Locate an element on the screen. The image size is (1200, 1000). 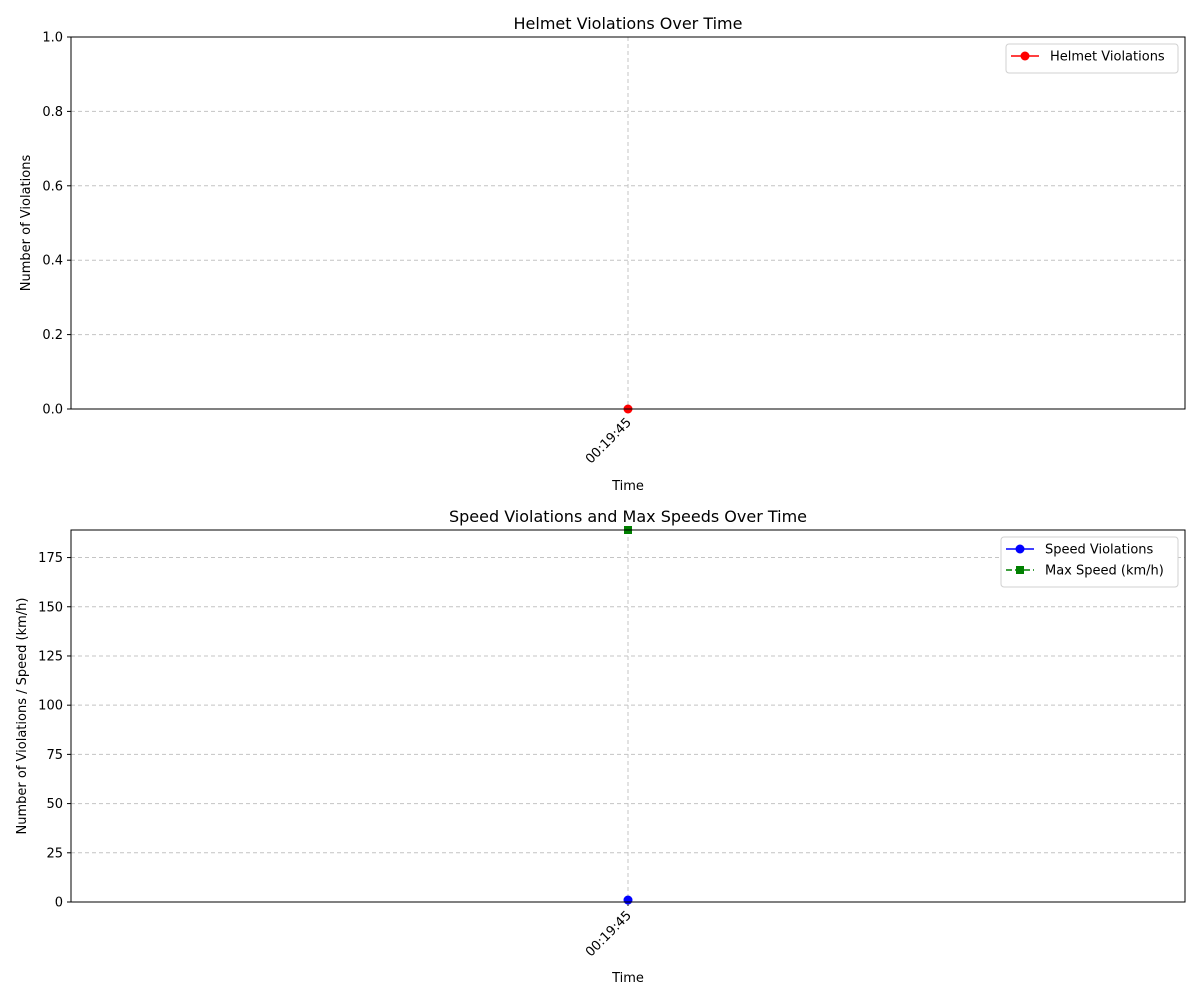
y-tick-label: 0.0 is located at coordinates (52, 410).